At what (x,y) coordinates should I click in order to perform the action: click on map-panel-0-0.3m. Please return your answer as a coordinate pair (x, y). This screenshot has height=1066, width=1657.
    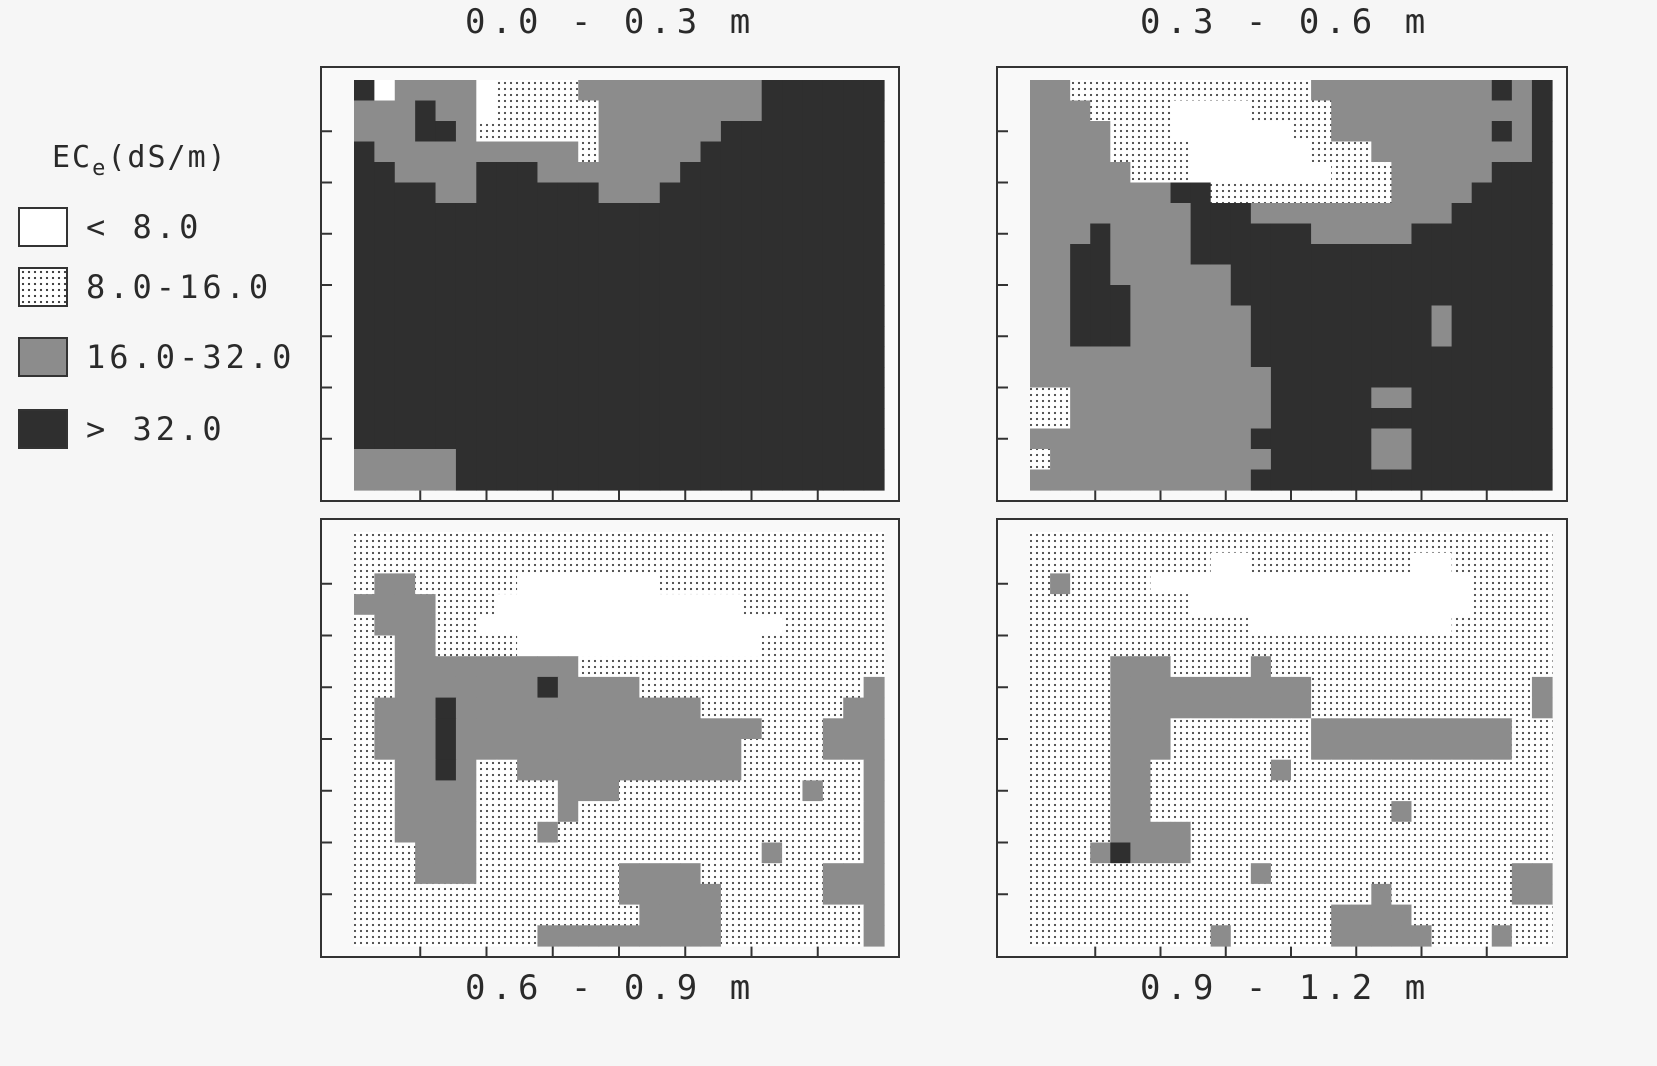
    Looking at the image, I should click on (610, 284).